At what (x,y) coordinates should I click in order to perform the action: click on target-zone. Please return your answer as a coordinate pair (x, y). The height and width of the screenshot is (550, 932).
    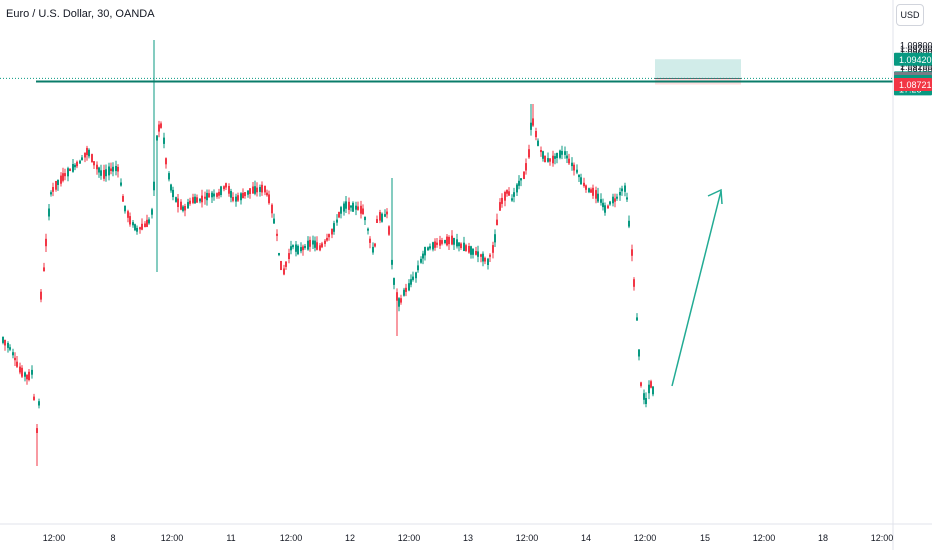
    Looking at the image, I should click on (698, 69).